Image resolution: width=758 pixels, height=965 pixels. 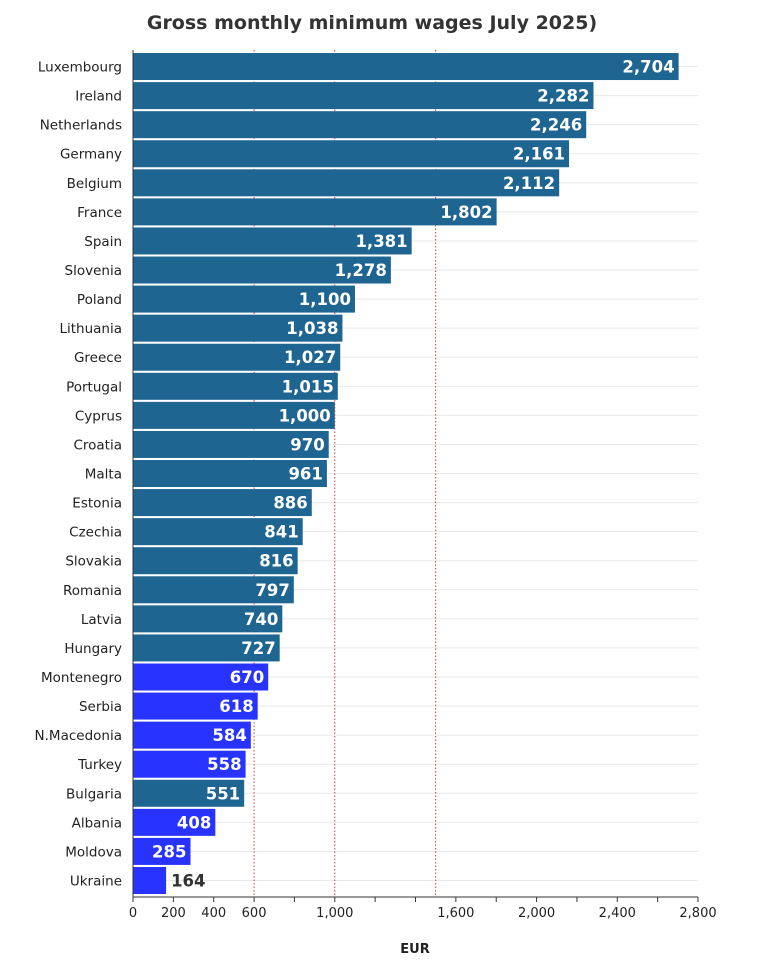 What do you see at coordinates (93, 271) in the screenshot?
I see `category-label: Slovenia` at bounding box center [93, 271].